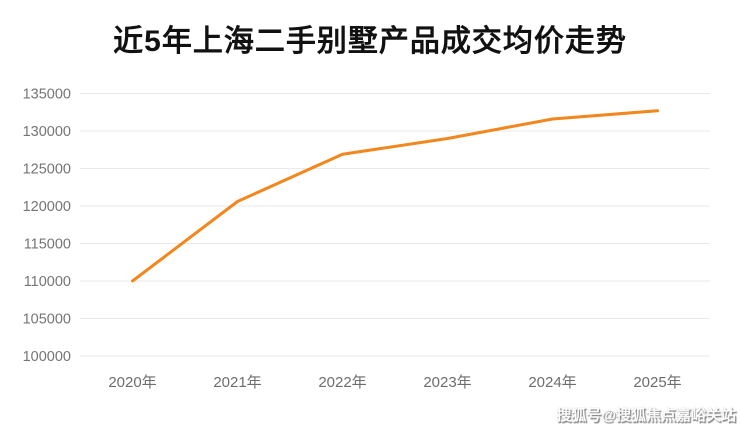 Image resolution: width=740 pixels, height=430 pixels. I want to click on y-axis-tick-label: 100000, so click(47, 357).